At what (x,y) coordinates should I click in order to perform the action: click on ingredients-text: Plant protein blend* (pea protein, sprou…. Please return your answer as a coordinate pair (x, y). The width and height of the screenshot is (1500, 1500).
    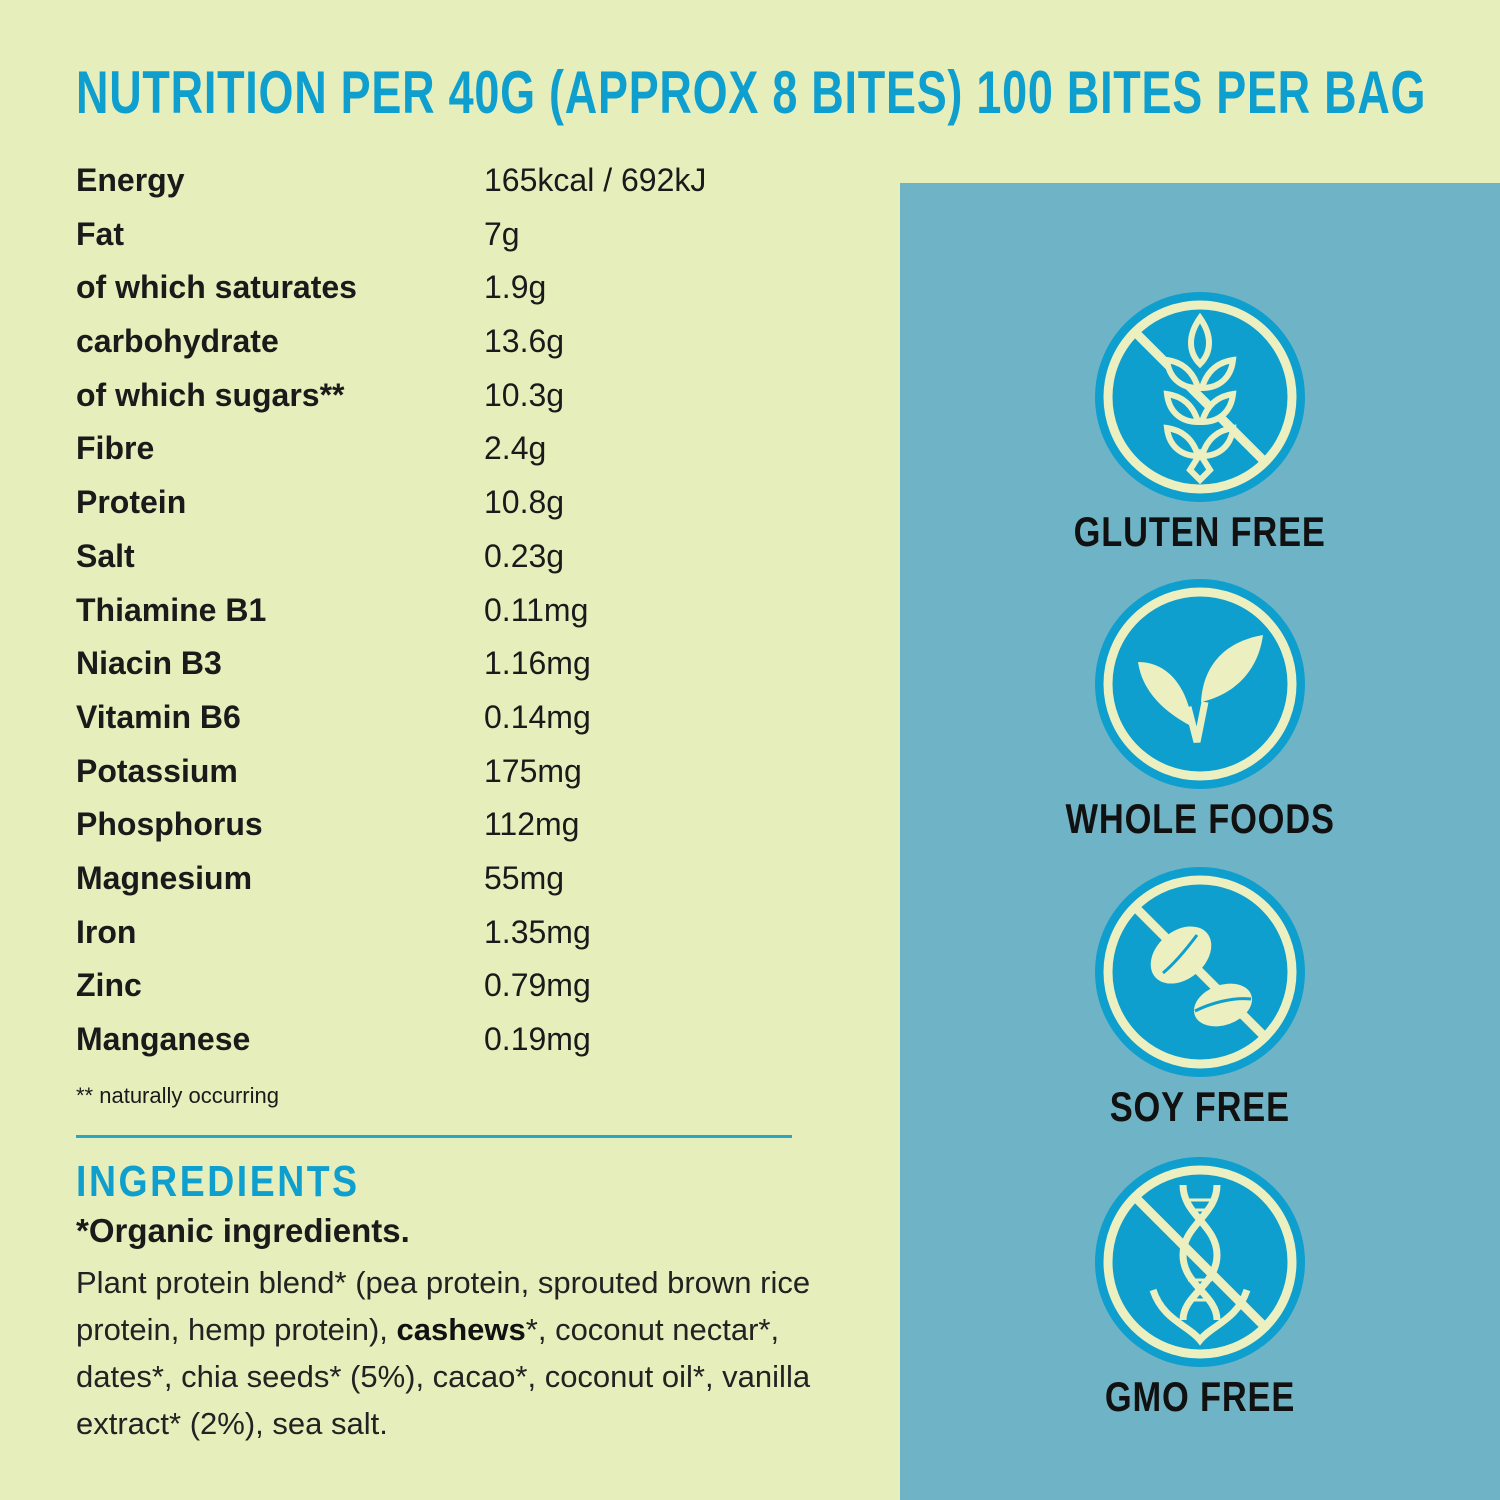
    Looking at the image, I should click on (456, 1353).